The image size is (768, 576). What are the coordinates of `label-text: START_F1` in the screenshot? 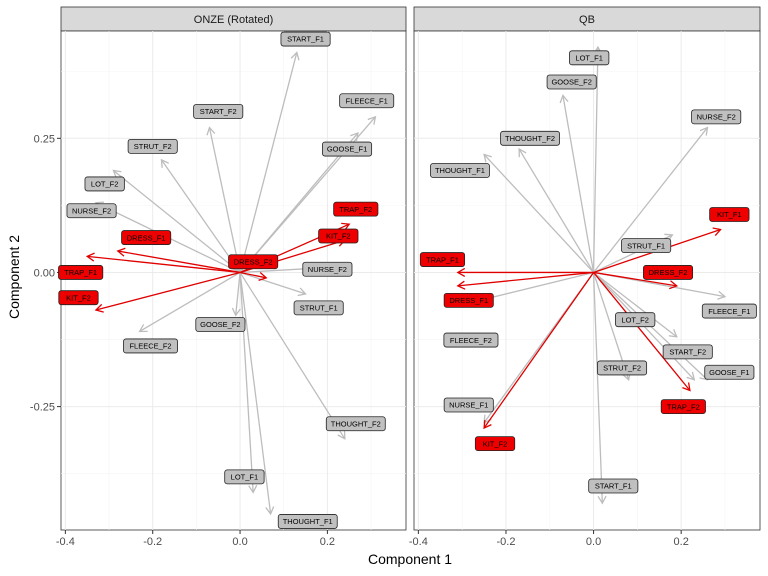 It's located at (613, 486).